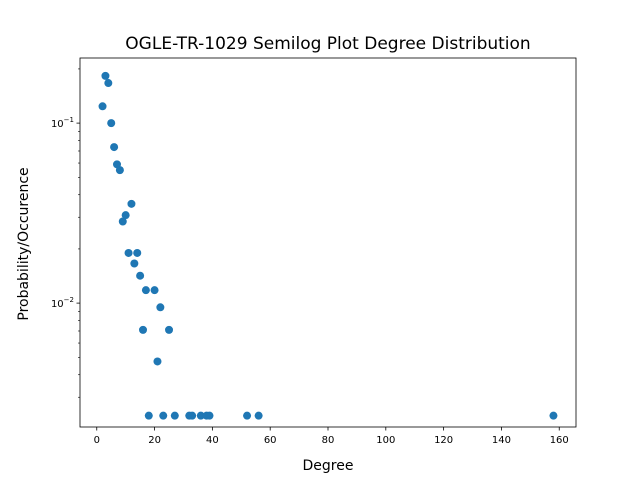 The width and height of the screenshot is (640, 480). I want to click on x-axis: 0 20 40 60 80 100 120 140 160, so click(331, 436).